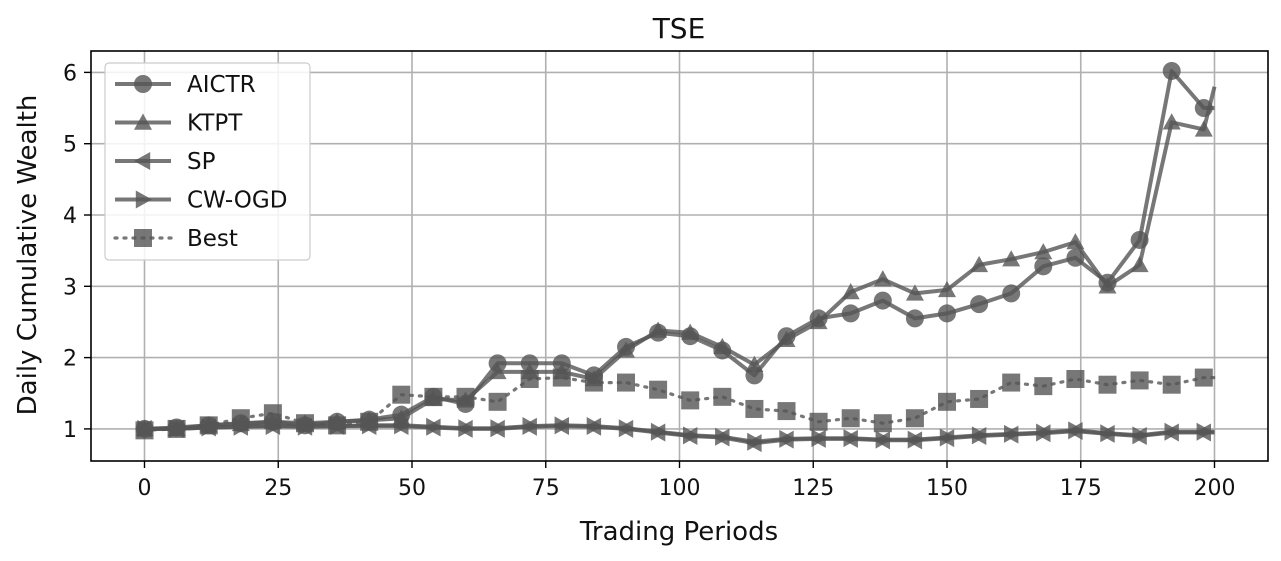 This screenshot has height=561, width=1281. What do you see at coordinates (221, 85) in the screenshot?
I see `legend-label: AICTR` at bounding box center [221, 85].